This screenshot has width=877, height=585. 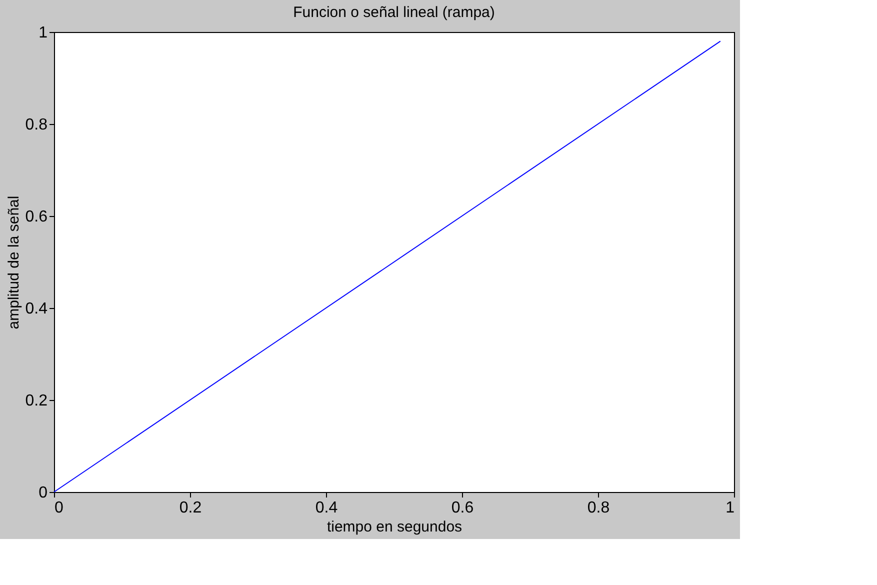 I want to click on y-tick-label: 0, so click(x=43, y=493).